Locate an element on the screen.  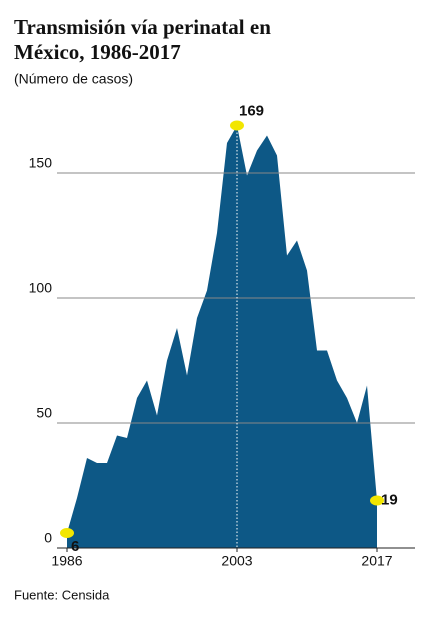
chart-subtitle: (Número de casos) is located at coordinates (73, 79).